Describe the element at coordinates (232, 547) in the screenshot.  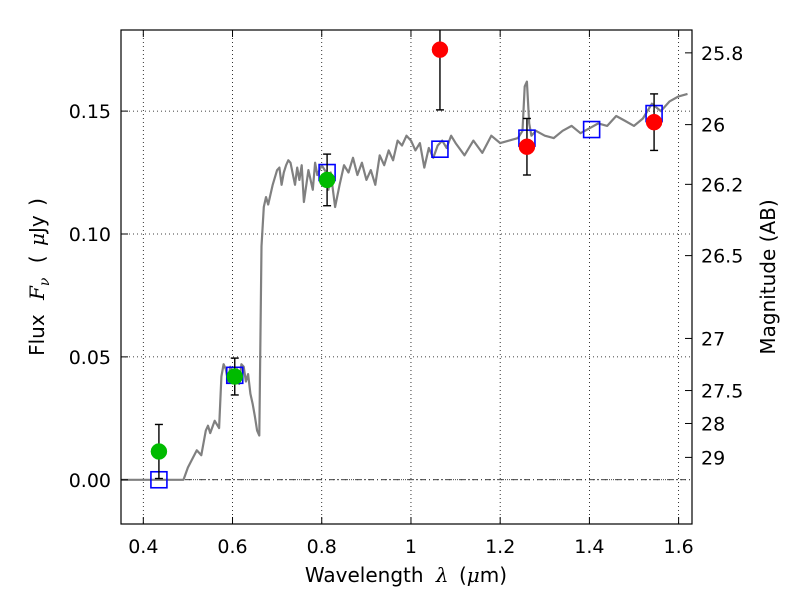
I see `x-tick-label: 0.6` at that location.